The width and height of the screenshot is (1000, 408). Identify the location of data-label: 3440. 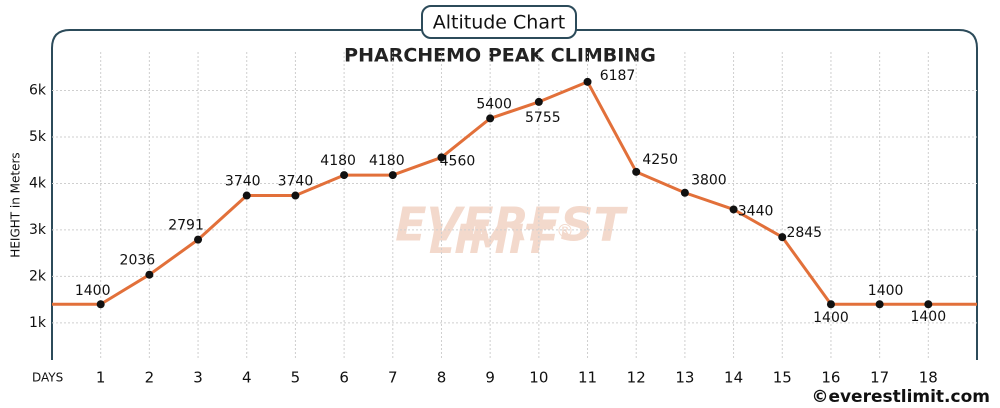
(756, 211).